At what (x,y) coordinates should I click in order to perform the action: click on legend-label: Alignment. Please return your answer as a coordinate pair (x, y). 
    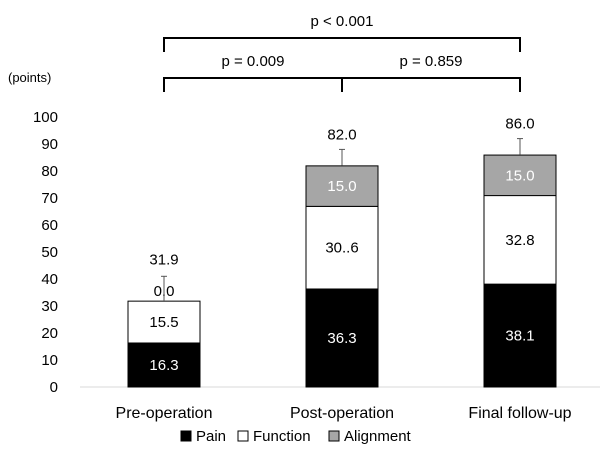
    Looking at the image, I should click on (378, 436).